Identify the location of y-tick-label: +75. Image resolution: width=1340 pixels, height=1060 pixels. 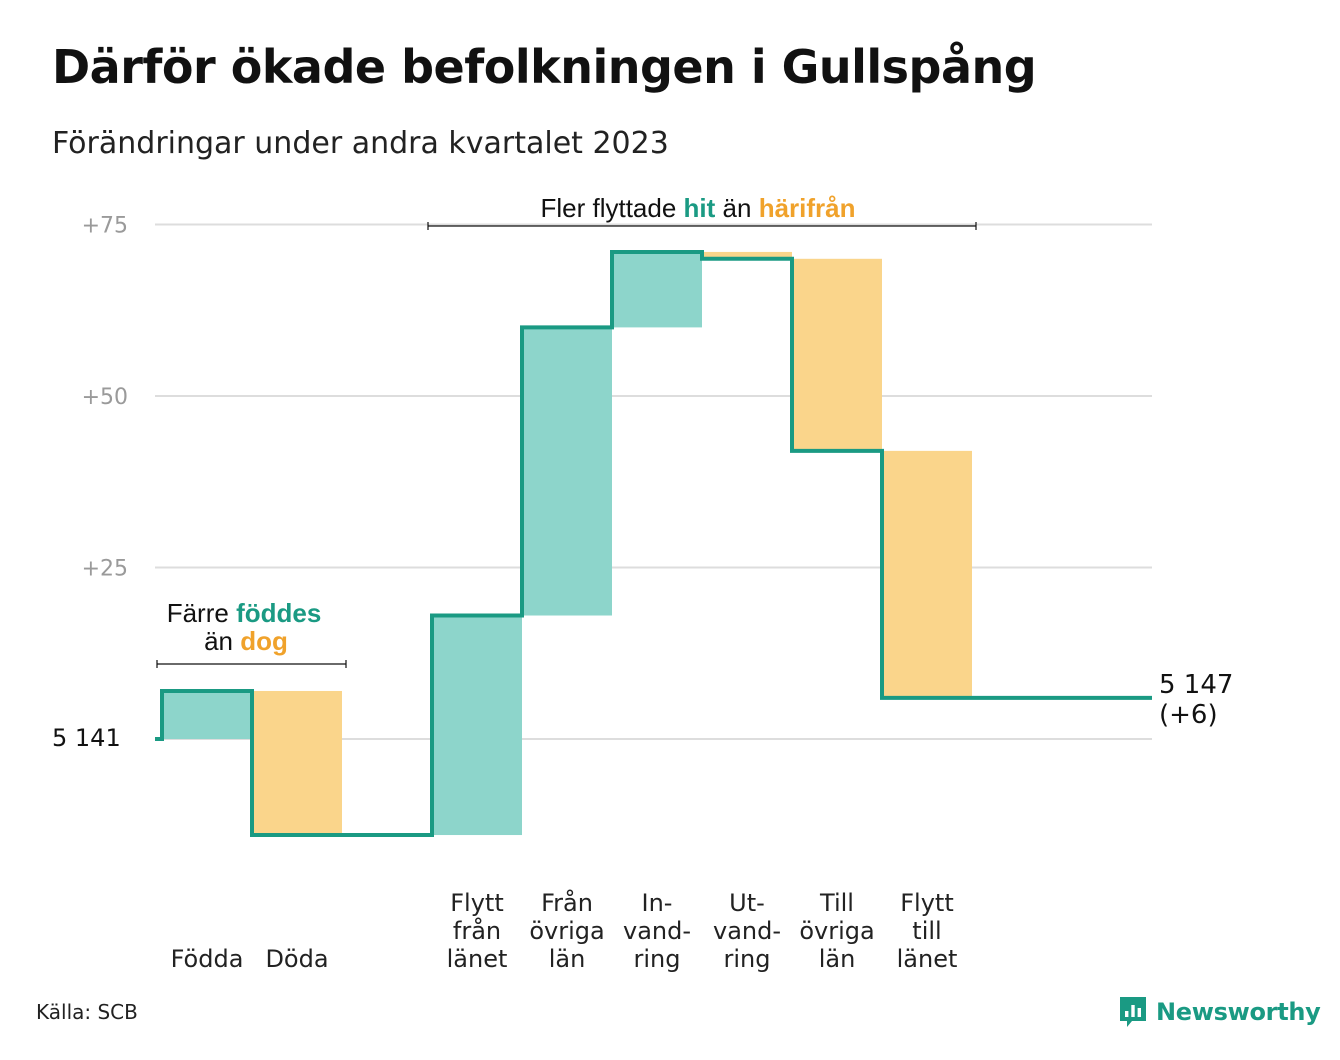
(105, 226).